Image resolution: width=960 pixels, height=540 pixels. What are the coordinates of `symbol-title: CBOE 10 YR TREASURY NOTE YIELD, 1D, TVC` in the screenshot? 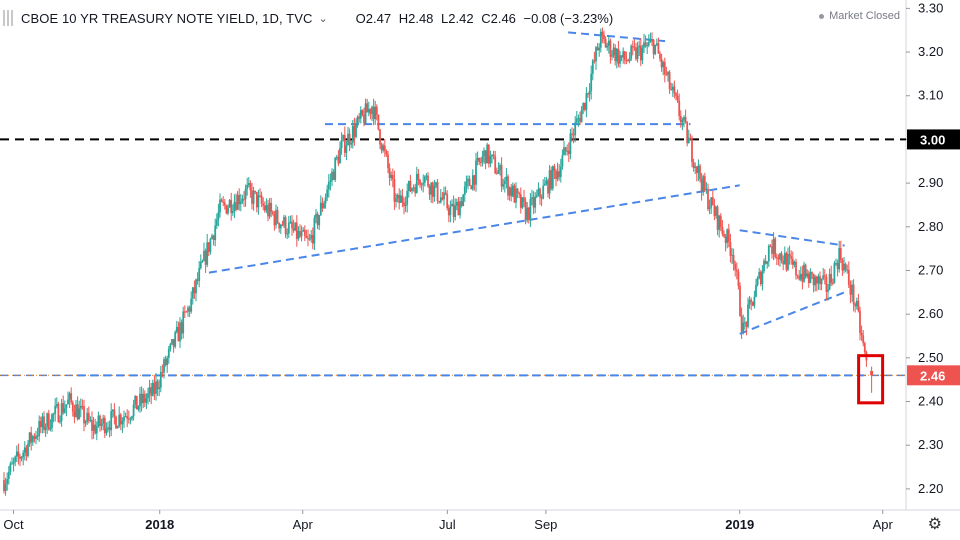 It's located at (167, 18).